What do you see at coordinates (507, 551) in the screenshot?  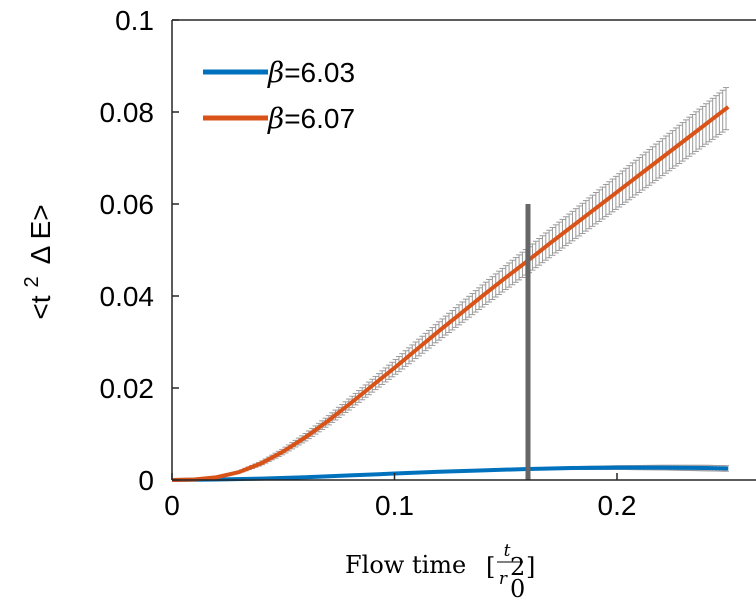 I see `x-axis-label-numerator: t` at bounding box center [507, 551].